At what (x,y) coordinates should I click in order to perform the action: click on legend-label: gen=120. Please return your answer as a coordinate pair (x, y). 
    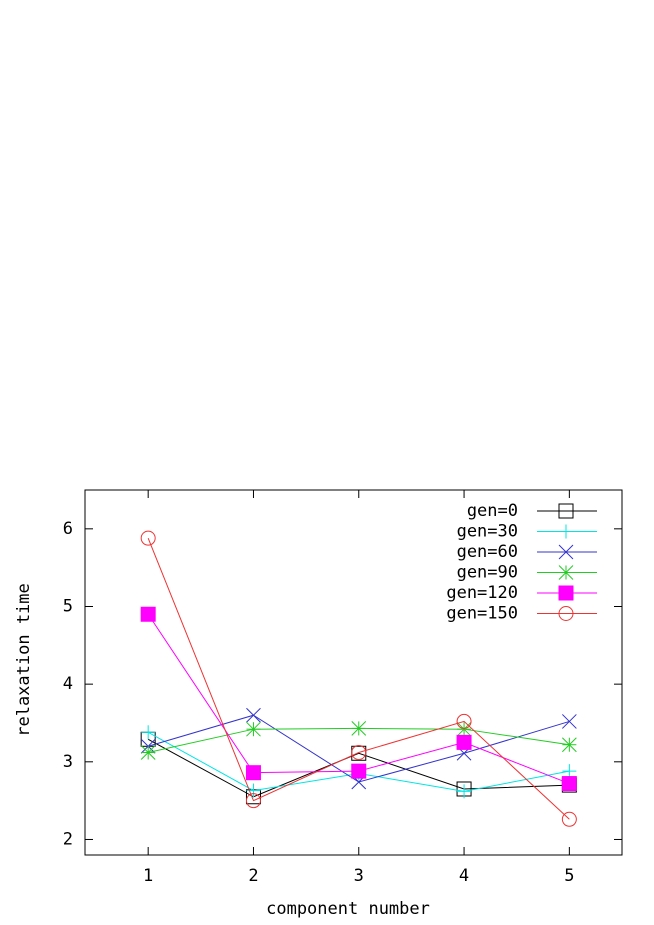
    Looking at the image, I should click on (482, 593).